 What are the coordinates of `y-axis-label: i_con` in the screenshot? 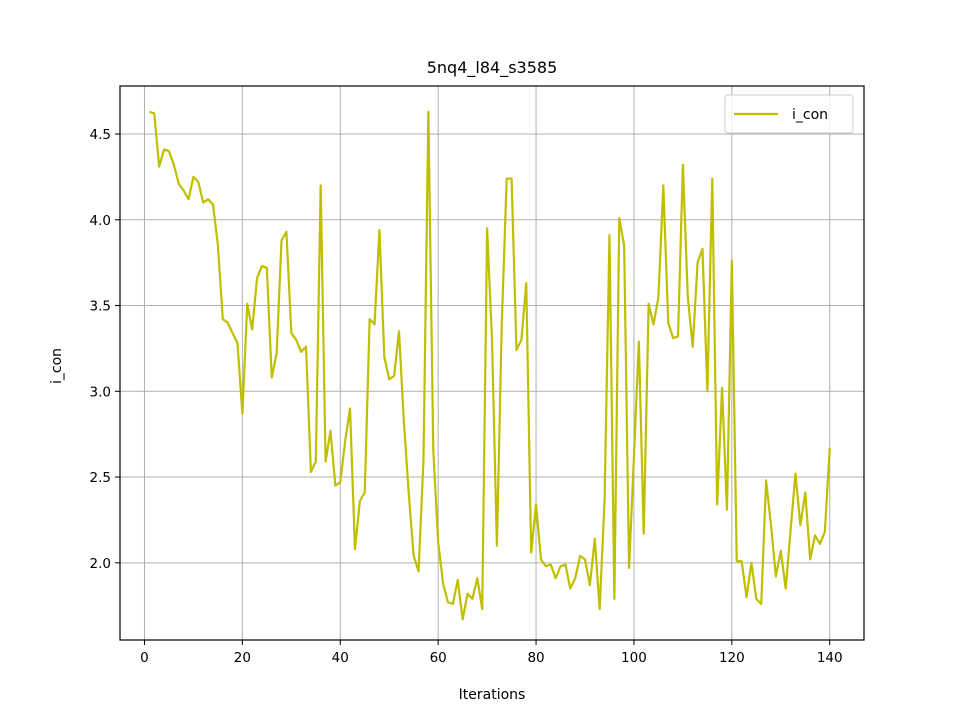 It's located at (57, 366).